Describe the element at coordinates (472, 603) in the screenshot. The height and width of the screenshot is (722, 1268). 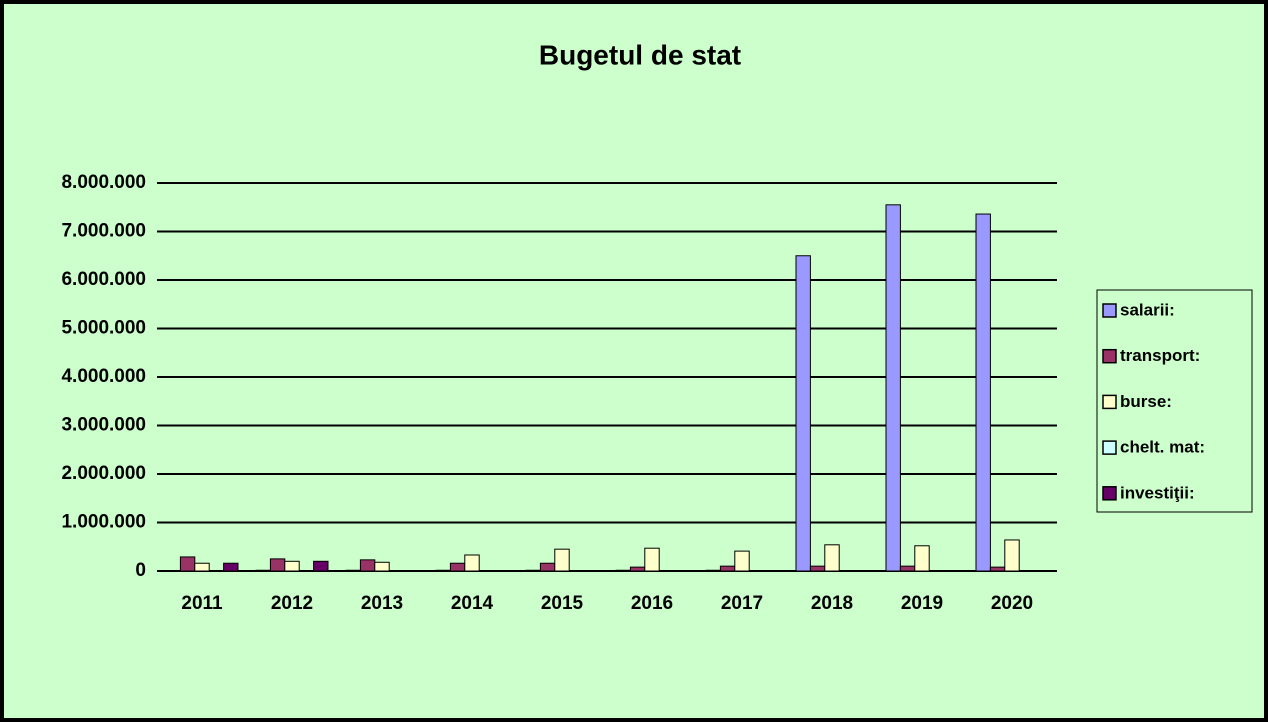
I see `x-tick-label: 2014` at that location.